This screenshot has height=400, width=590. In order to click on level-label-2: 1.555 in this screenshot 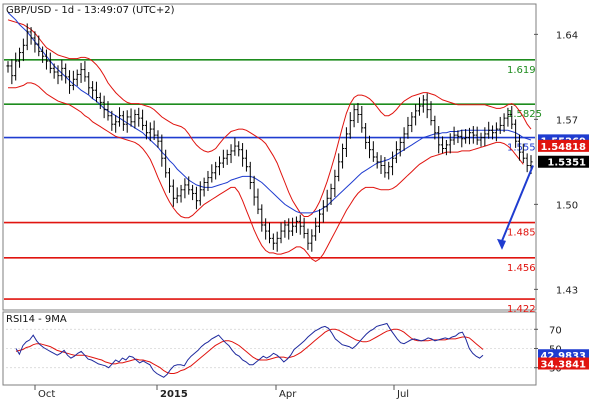, I will do `click(521, 148)`.